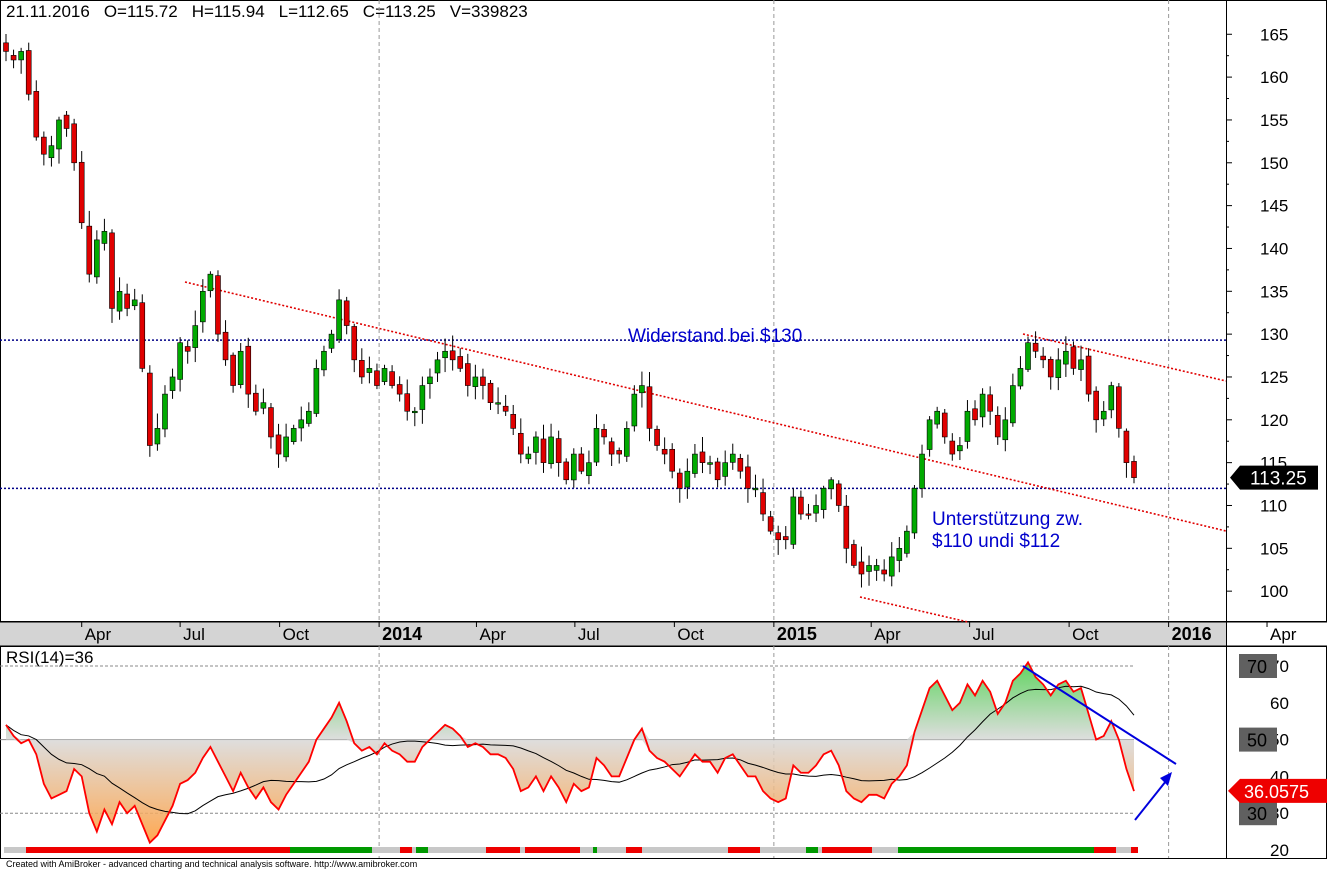 This screenshot has height=872, width=1327. Describe the element at coordinates (228, 11) in the screenshot. I see `header-high: H=115.94` at that location.